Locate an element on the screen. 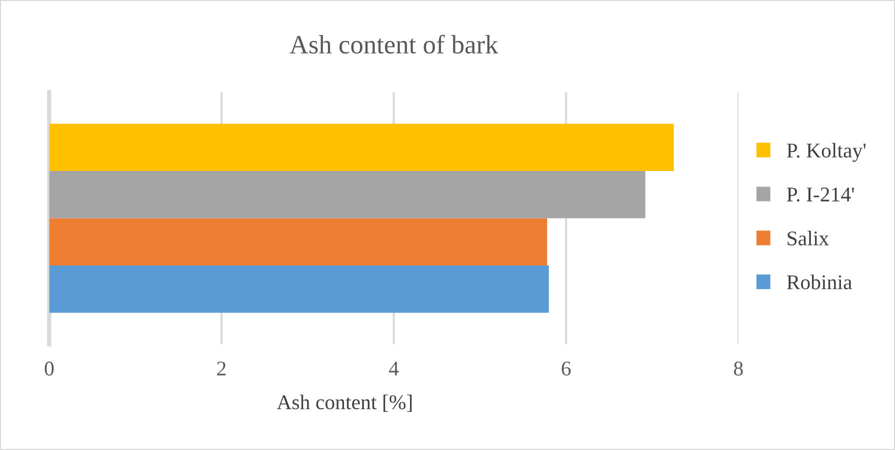  x-tick-label: 8 is located at coordinates (738, 369).